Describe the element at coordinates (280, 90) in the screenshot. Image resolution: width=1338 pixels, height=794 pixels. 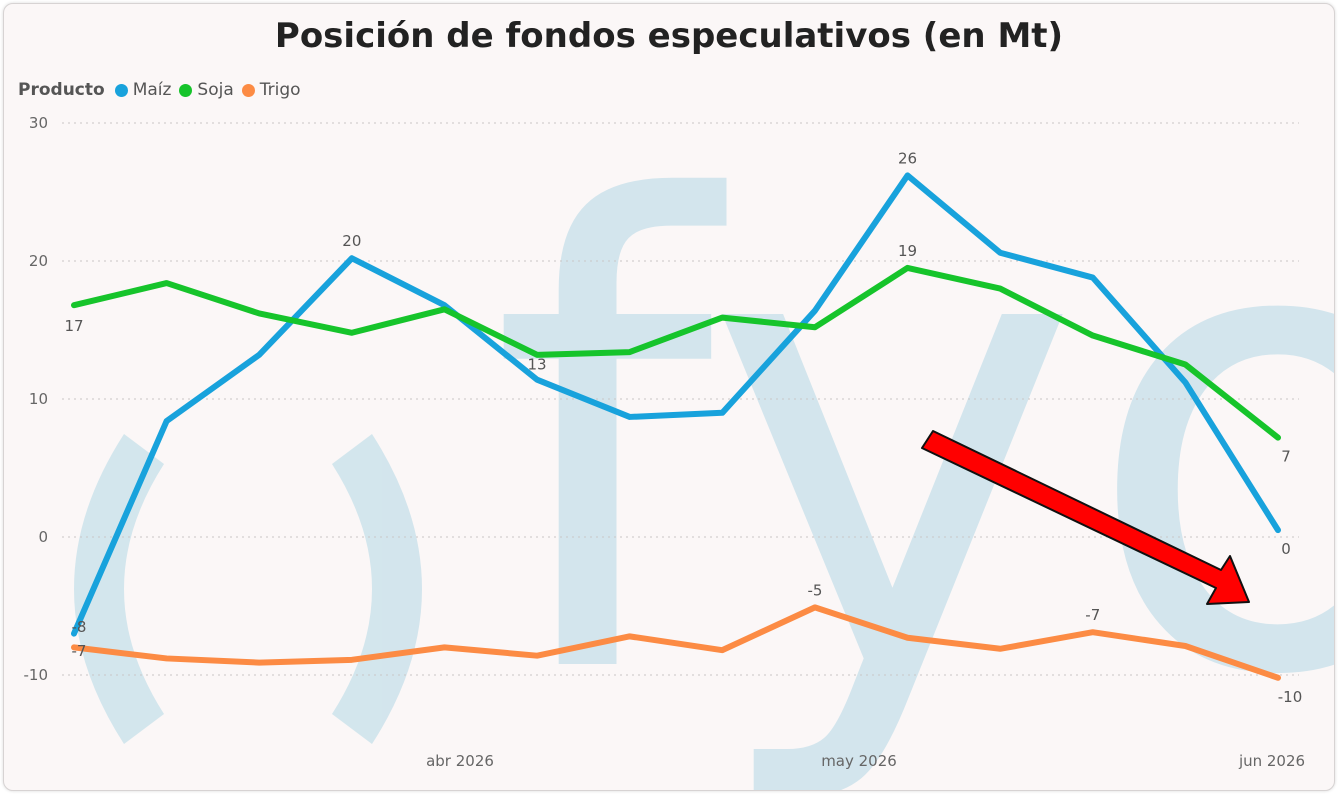
I see `legend-label-trigo: Trigo` at that location.